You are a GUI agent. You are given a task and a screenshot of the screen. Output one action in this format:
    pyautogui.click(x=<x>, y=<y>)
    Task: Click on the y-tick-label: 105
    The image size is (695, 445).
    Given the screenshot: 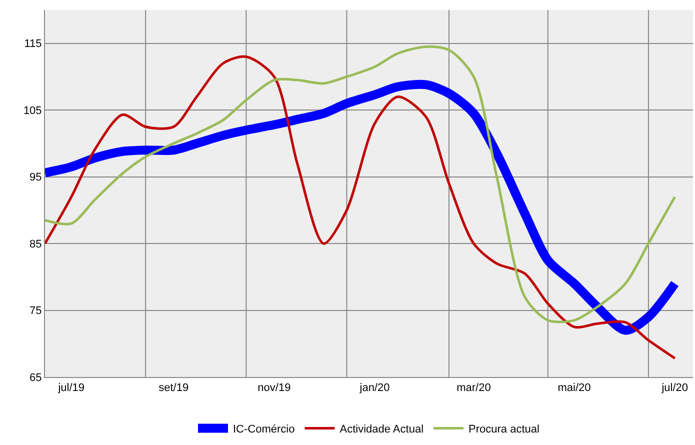 What is the action you would take?
    pyautogui.click(x=32, y=110)
    